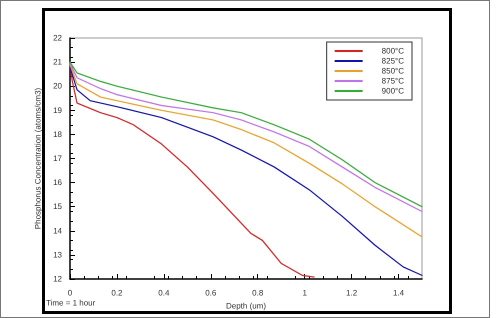 Image resolution: width=496 pixels, height=318 pixels. What do you see at coordinates (164, 293) in the screenshot?
I see `x-tick-label: 0.4` at bounding box center [164, 293].